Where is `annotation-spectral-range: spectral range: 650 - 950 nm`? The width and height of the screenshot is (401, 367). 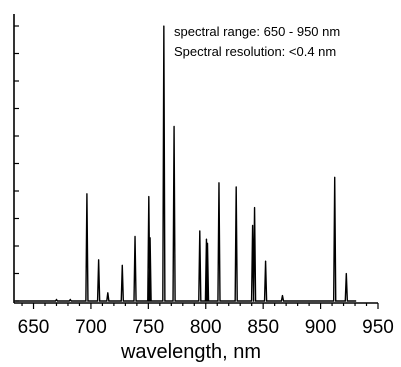 annotation-spectral-range: spectral range: 650 - 950 nm is located at coordinates (257, 31).